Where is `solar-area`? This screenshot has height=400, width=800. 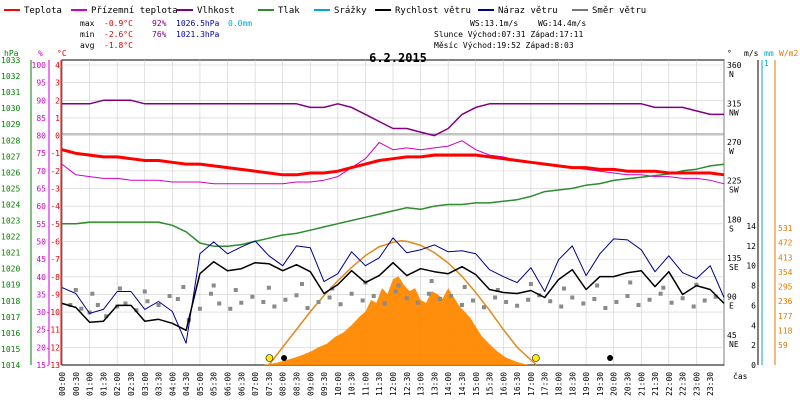
solar-area is located at coordinates (396, 320).